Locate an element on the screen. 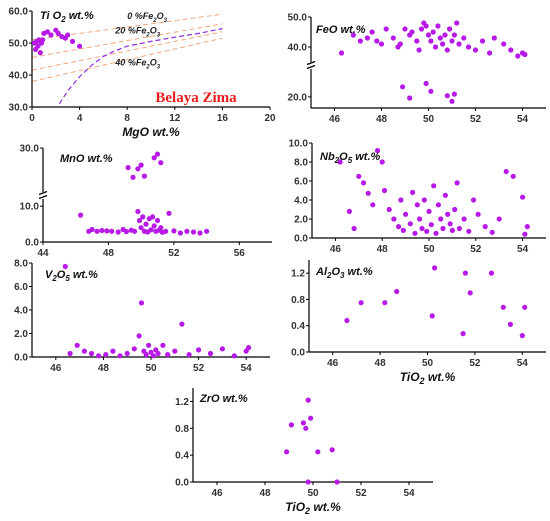 The width and height of the screenshot is (550, 521). x-tick-label: 16 is located at coordinates (223, 118).